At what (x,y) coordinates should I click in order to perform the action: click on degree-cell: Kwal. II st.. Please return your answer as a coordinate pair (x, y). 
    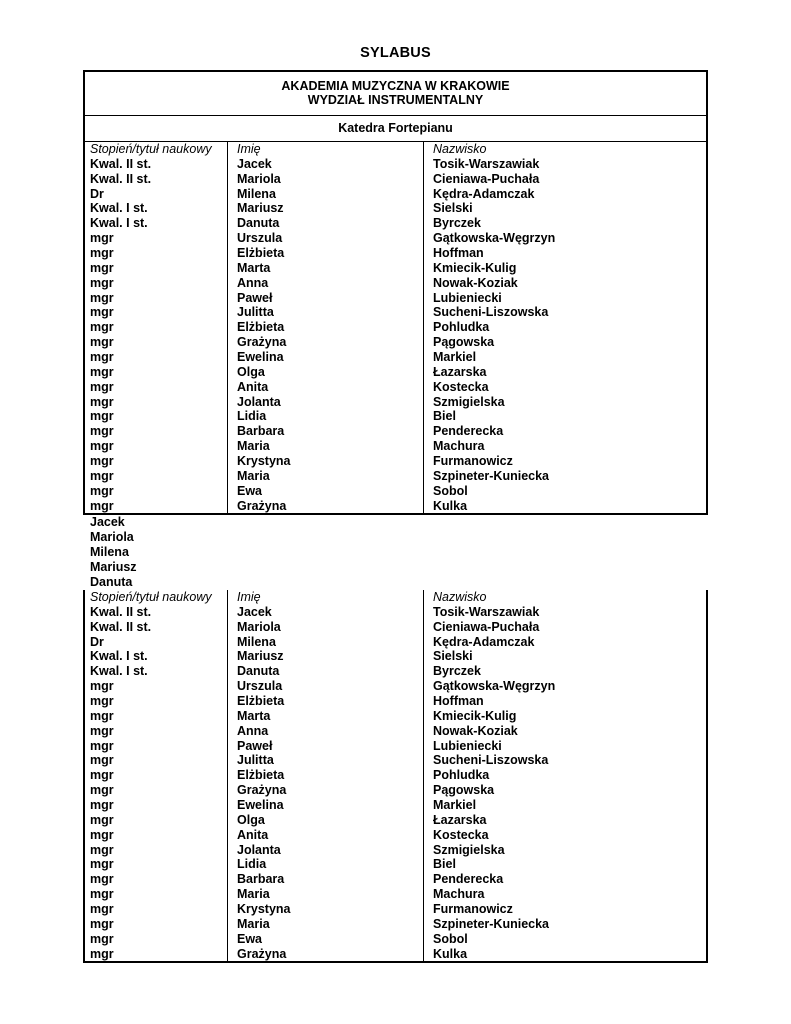
    Looking at the image, I should click on (121, 163).